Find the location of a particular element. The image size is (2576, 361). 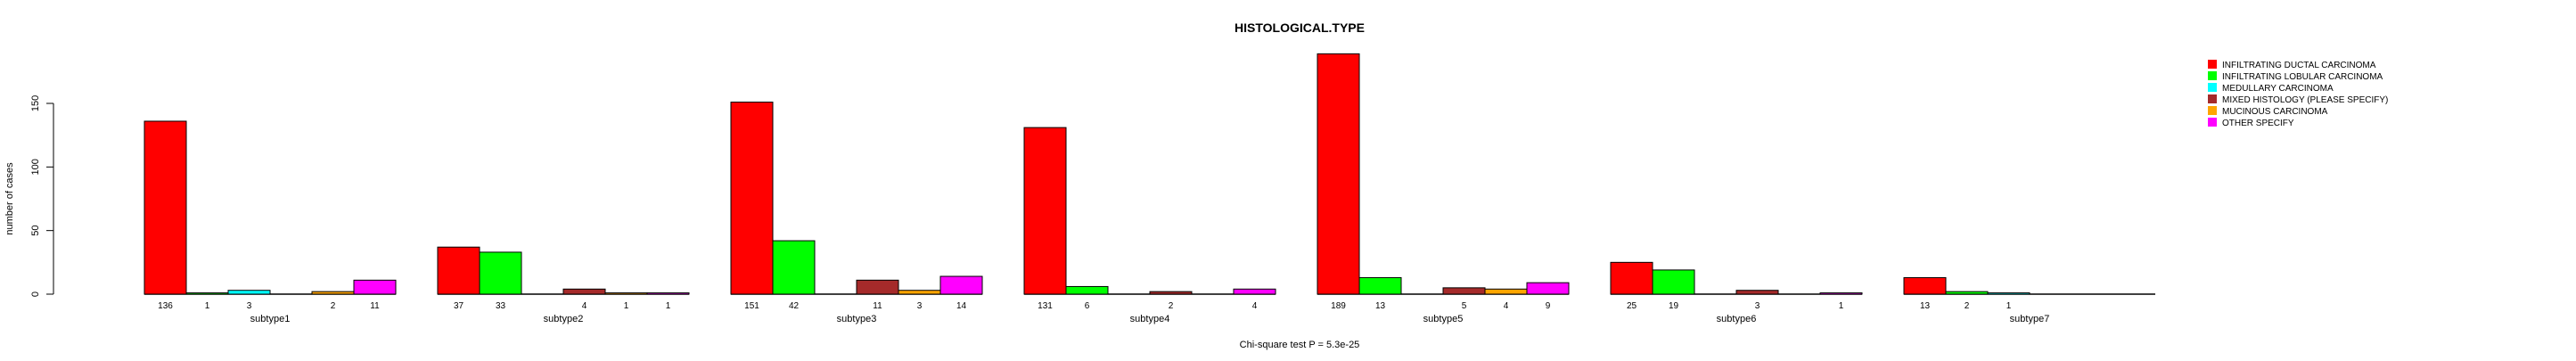

category-label: subtype3 is located at coordinates (857, 319).